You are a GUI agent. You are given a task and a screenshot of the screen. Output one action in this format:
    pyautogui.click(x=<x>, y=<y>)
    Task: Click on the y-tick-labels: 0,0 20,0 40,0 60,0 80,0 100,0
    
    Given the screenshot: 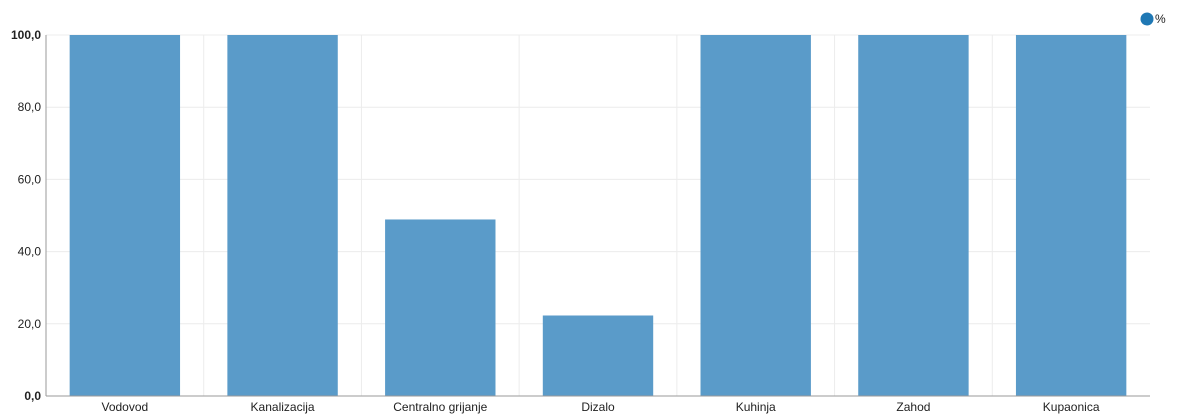 What is the action you would take?
    pyautogui.click(x=26, y=215)
    